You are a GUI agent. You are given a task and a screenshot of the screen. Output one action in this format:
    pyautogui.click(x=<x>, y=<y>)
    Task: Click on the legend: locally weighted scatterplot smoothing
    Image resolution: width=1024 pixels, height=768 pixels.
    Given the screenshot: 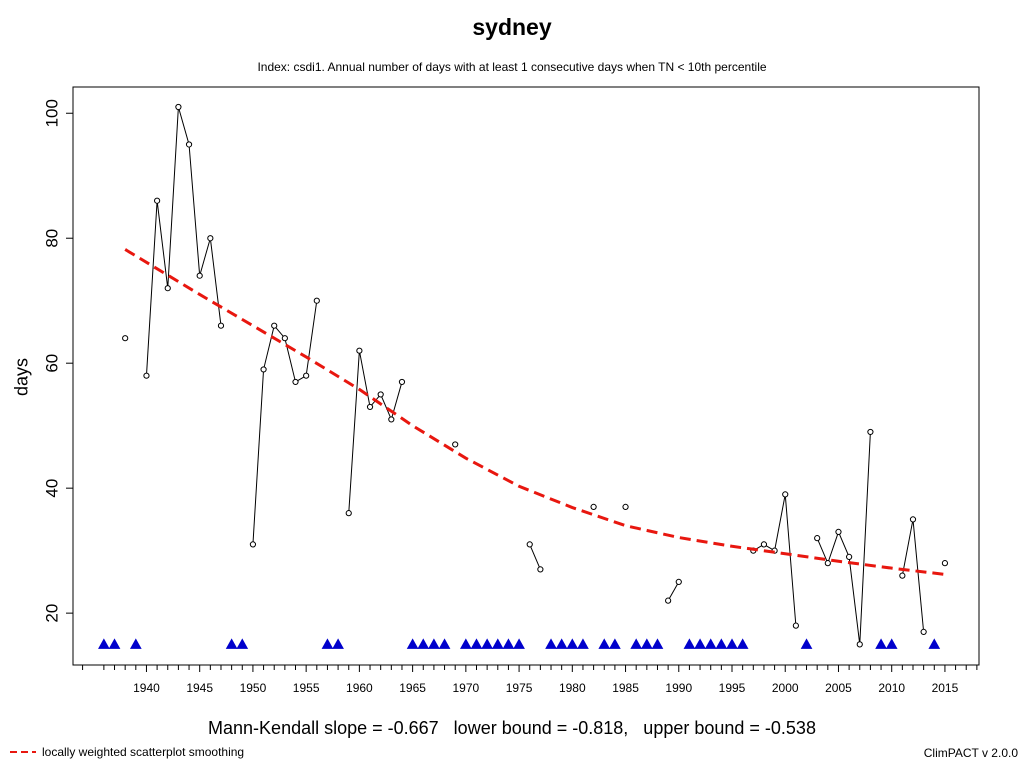 What is the action you would take?
    pyautogui.click(x=127, y=752)
    